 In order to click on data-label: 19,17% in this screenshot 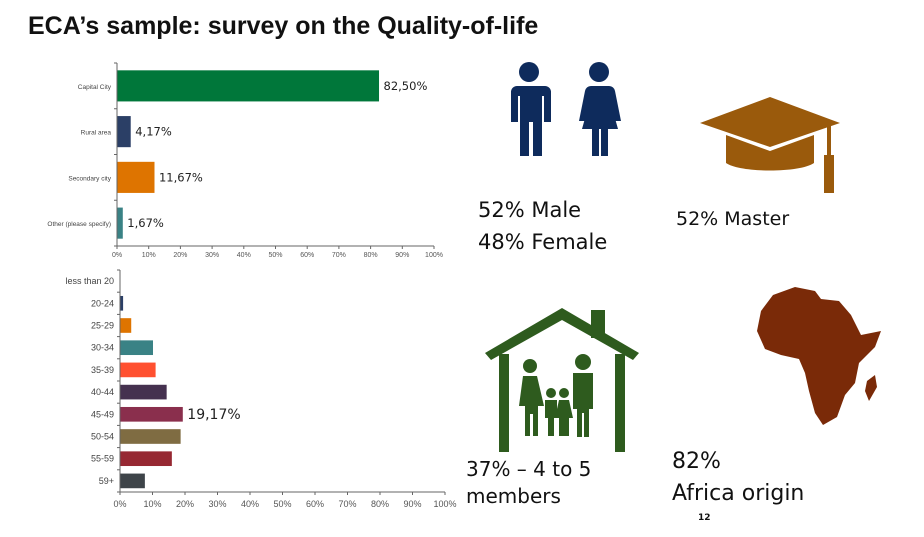, I will do `click(213, 415)`.